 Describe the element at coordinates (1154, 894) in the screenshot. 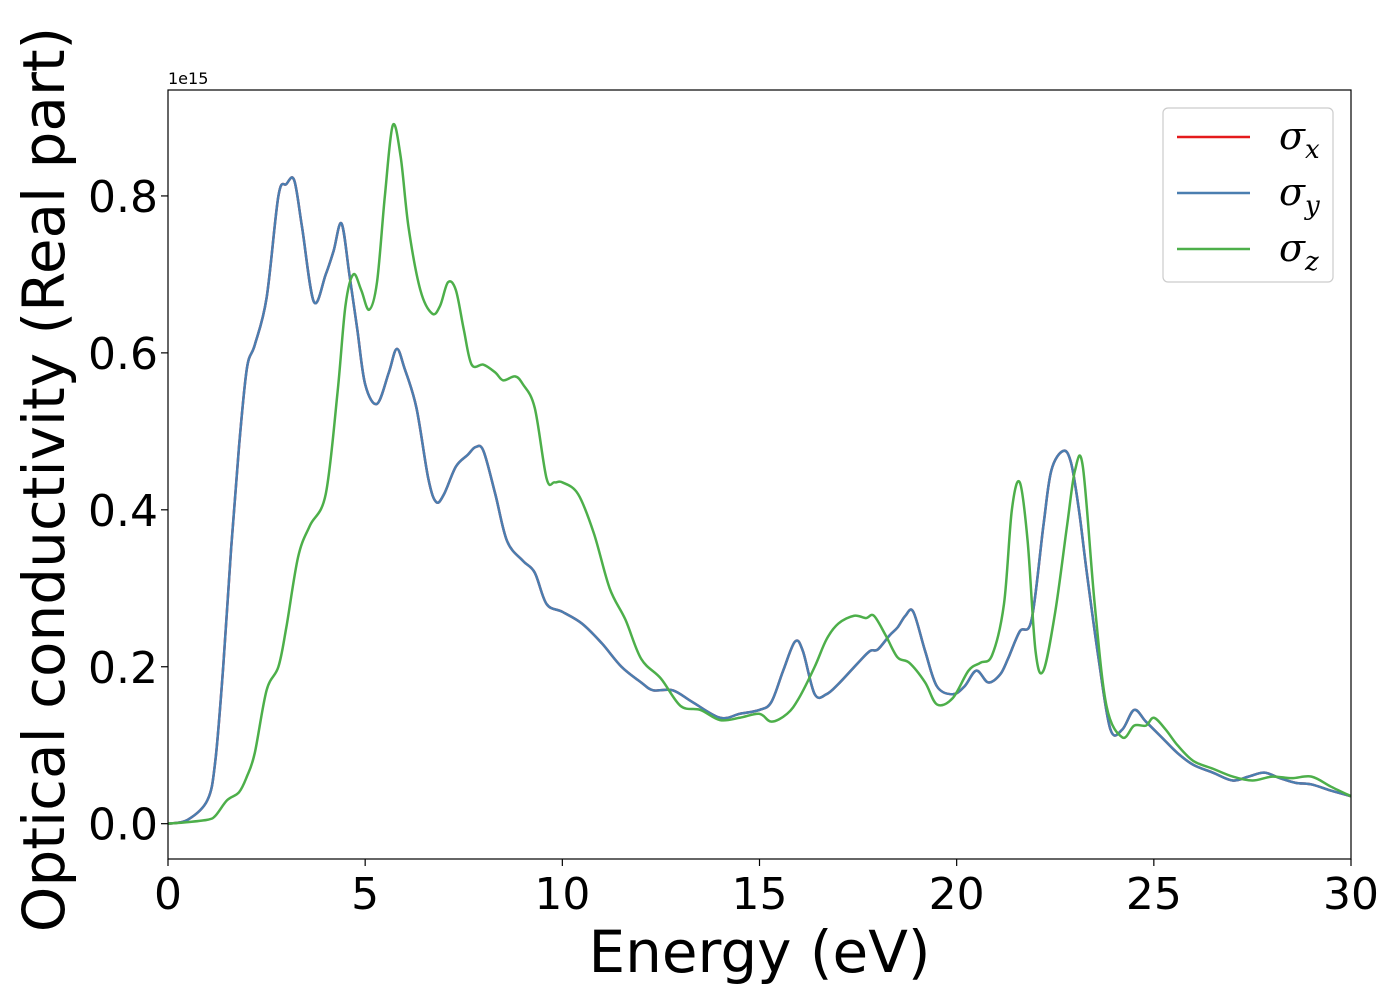

I see `x-tick-label: 25` at that location.